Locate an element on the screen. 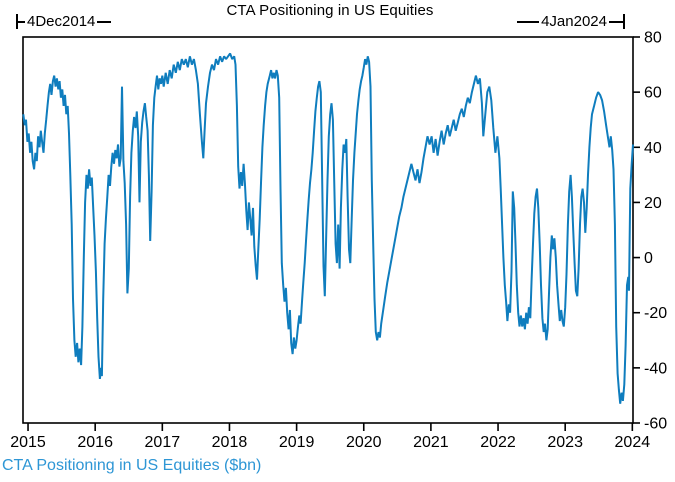 This screenshot has height=482, width=675. range-start-annotation: 4Dec2014 is located at coordinates (64, 21).